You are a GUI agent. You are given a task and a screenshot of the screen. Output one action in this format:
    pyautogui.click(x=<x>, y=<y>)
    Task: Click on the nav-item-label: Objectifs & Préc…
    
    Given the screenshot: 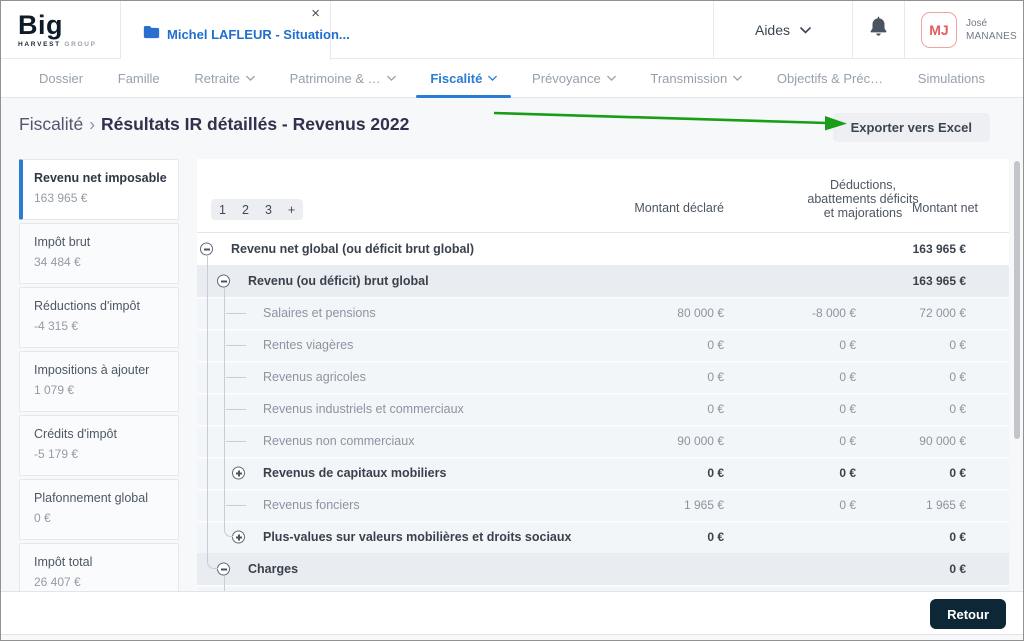 What is the action you would take?
    pyautogui.click(x=830, y=78)
    